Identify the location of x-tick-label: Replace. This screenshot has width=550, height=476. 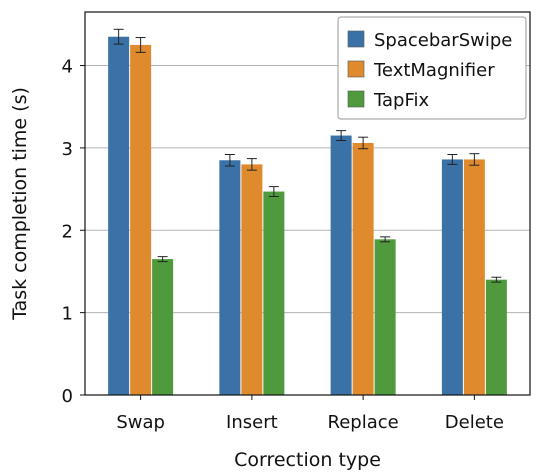
(363, 422).